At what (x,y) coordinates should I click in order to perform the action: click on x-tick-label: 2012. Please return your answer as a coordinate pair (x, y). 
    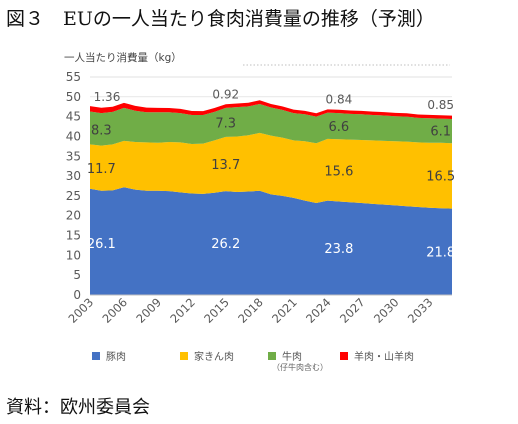
    Looking at the image, I should click on (182, 310).